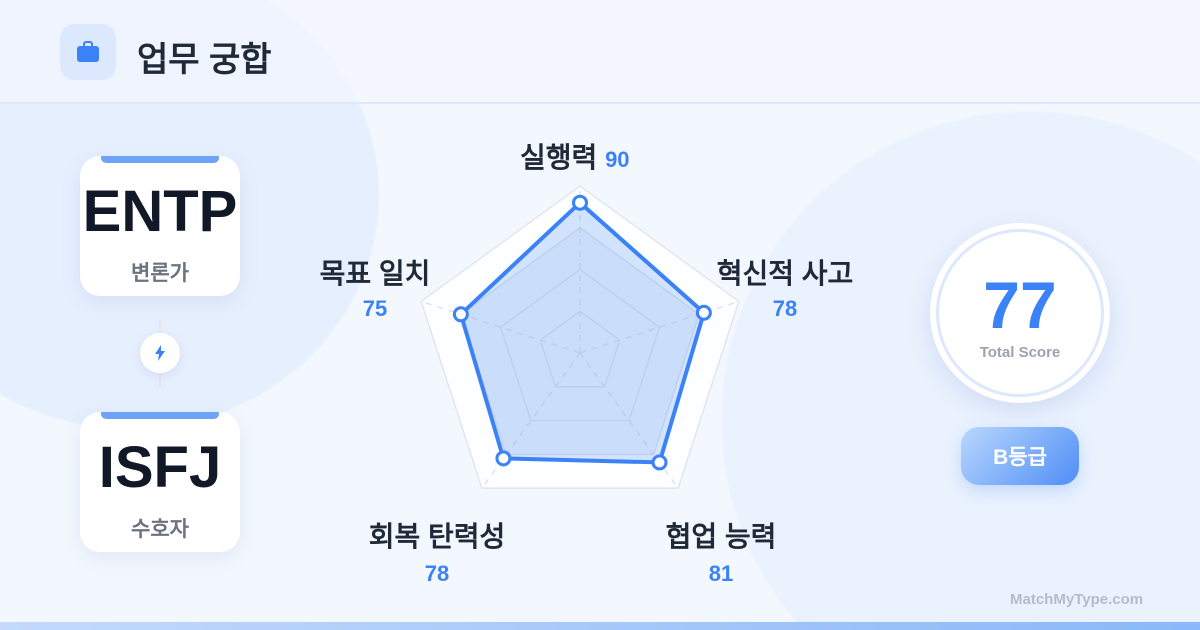  Describe the element at coordinates (375, 308) in the screenshot. I see `axis-value-4: 75` at that location.